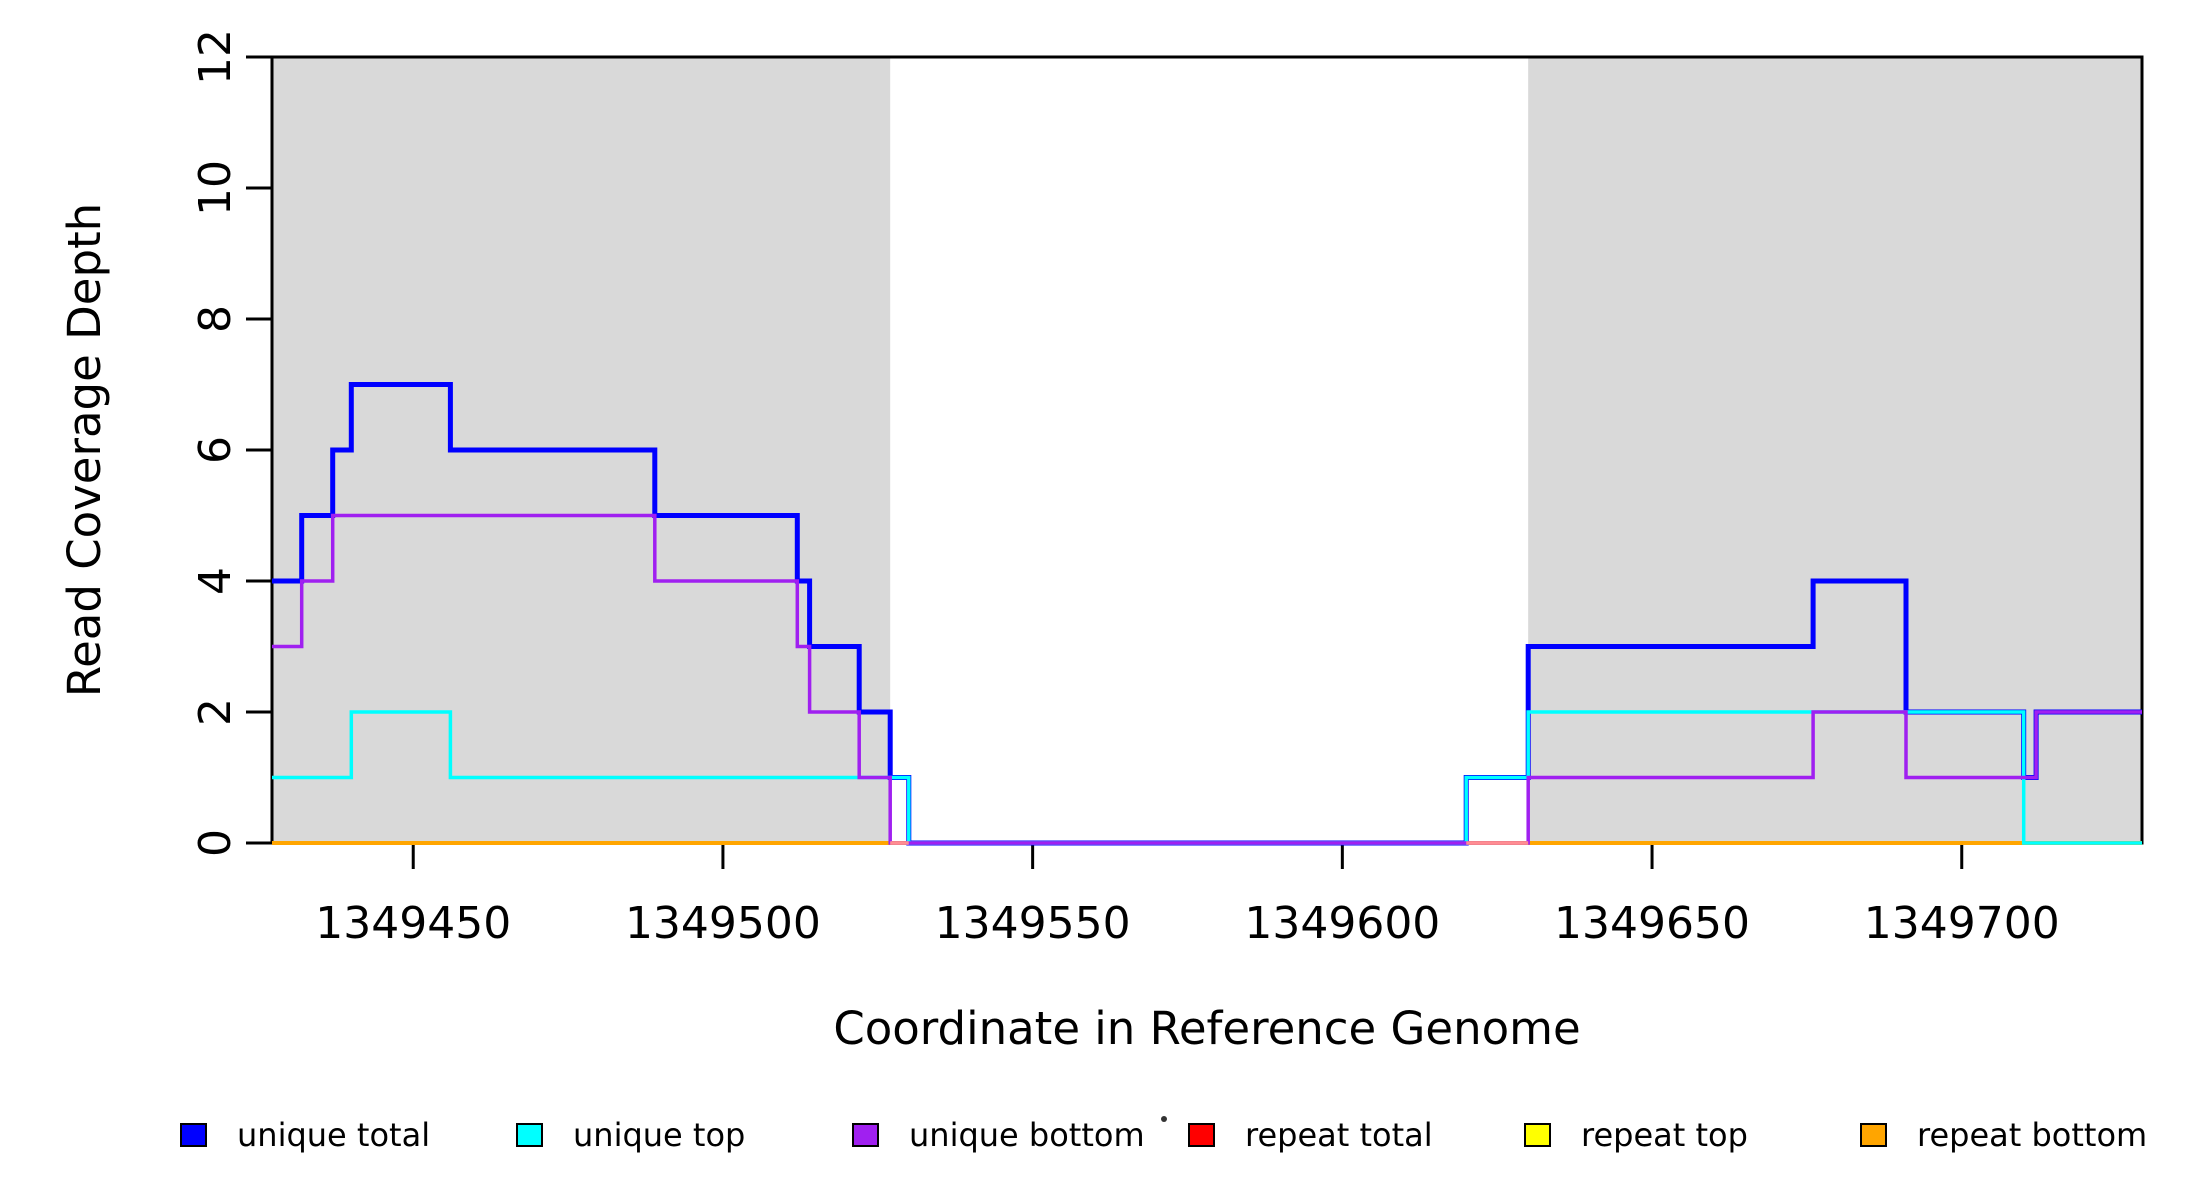 The width and height of the screenshot is (2200, 1200). What do you see at coordinates (215, 188) in the screenshot?
I see `y-tick-label: 10` at bounding box center [215, 188].